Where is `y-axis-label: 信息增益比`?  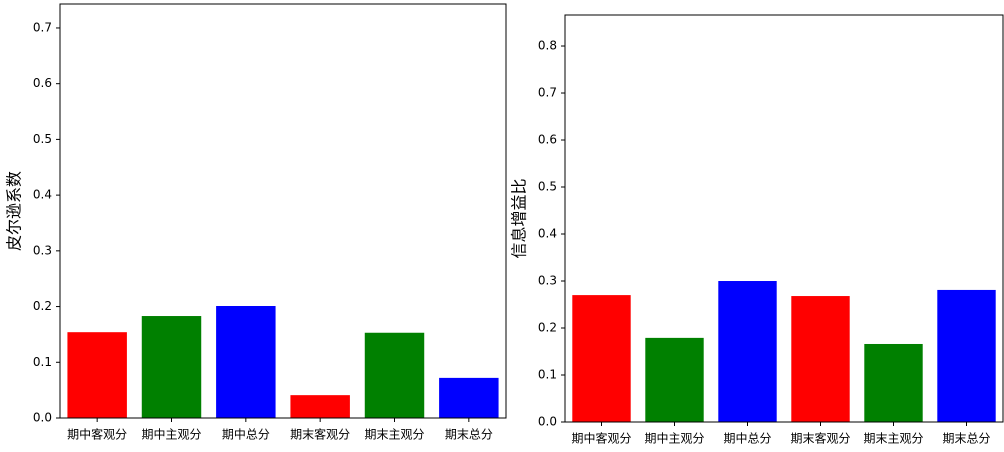 y-axis-label: 信息增益比 is located at coordinates (519, 218).